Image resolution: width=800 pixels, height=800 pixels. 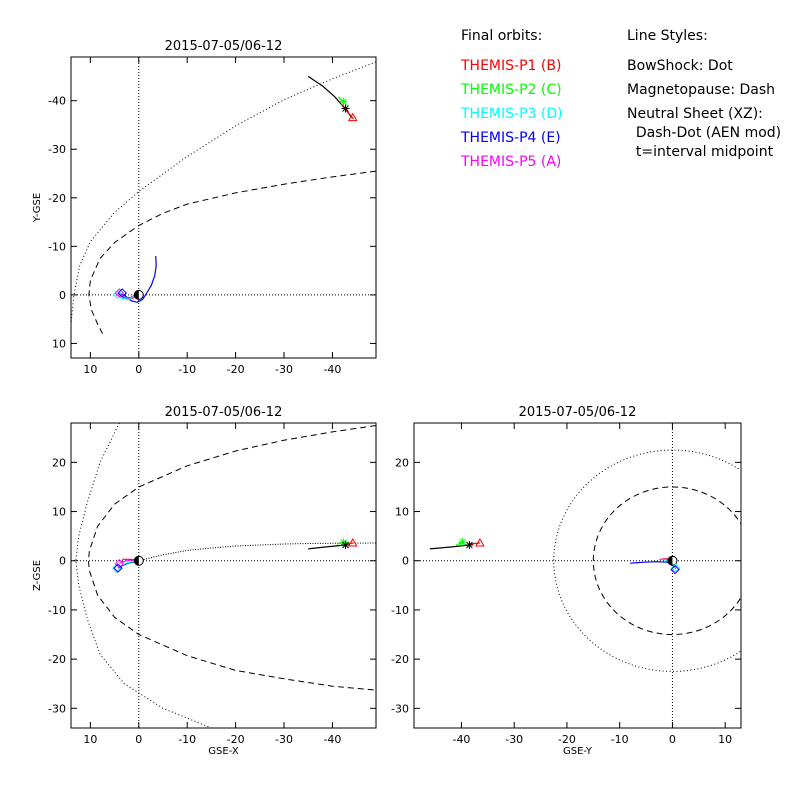 What do you see at coordinates (510, 162) in the screenshot?
I see `legend-probe-item: THEMIS-P5 (A)` at bounding box center [510, 162].